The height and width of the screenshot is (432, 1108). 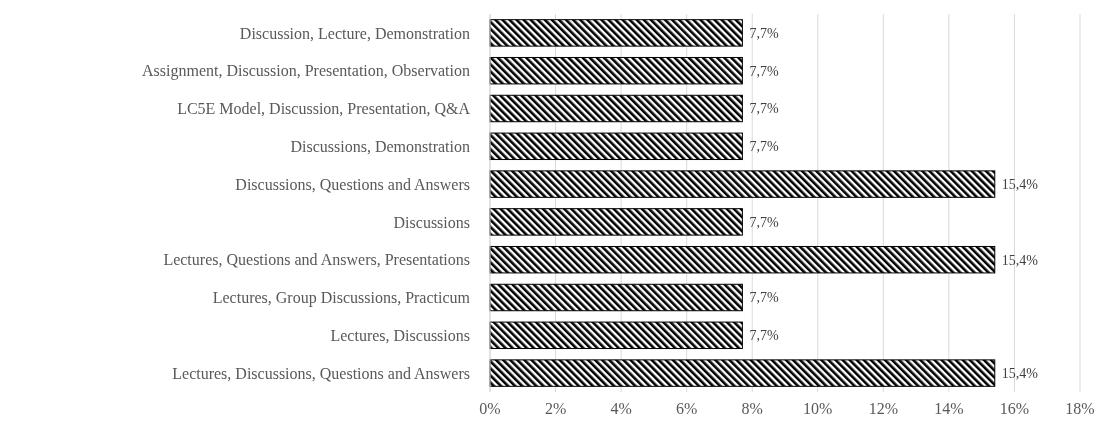 I want to click on x-tick-label: 12%, so click(x=883, y=408).